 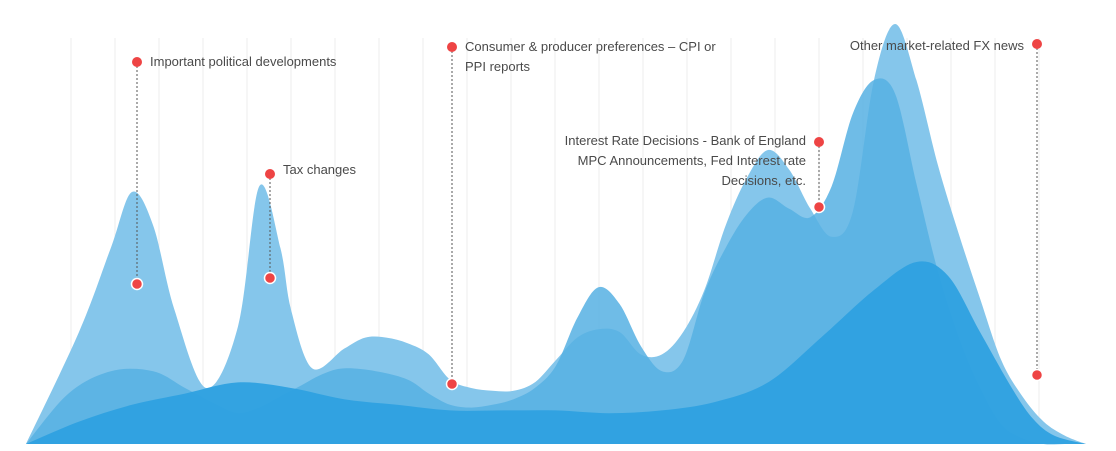 What do you see at coordinates (309, 223) in the screenshot?
I see `annotation-2: Tax changes` at bounding box center [309, 223].